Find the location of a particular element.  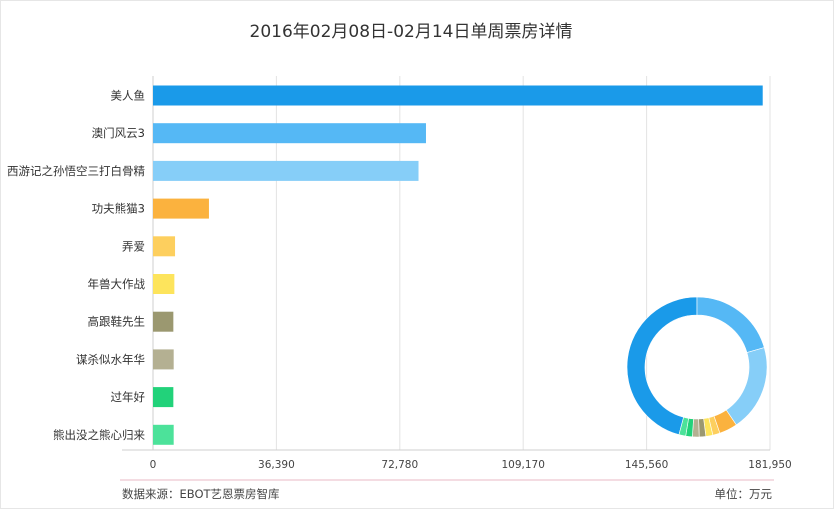

category-label: 美人鱼 is located at coordinates (128, 96).